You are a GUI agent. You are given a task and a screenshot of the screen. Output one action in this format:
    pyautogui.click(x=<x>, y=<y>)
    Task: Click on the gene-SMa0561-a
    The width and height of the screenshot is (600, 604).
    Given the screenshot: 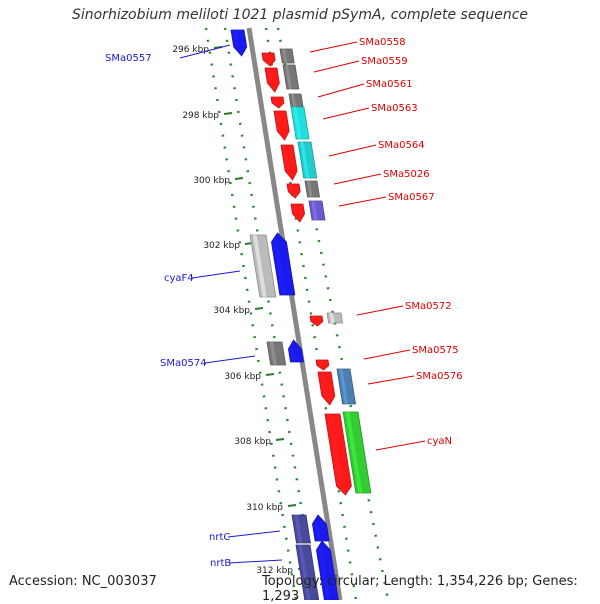 What is the action you would take?
    pyautogui.click(x=277, y=102)
    